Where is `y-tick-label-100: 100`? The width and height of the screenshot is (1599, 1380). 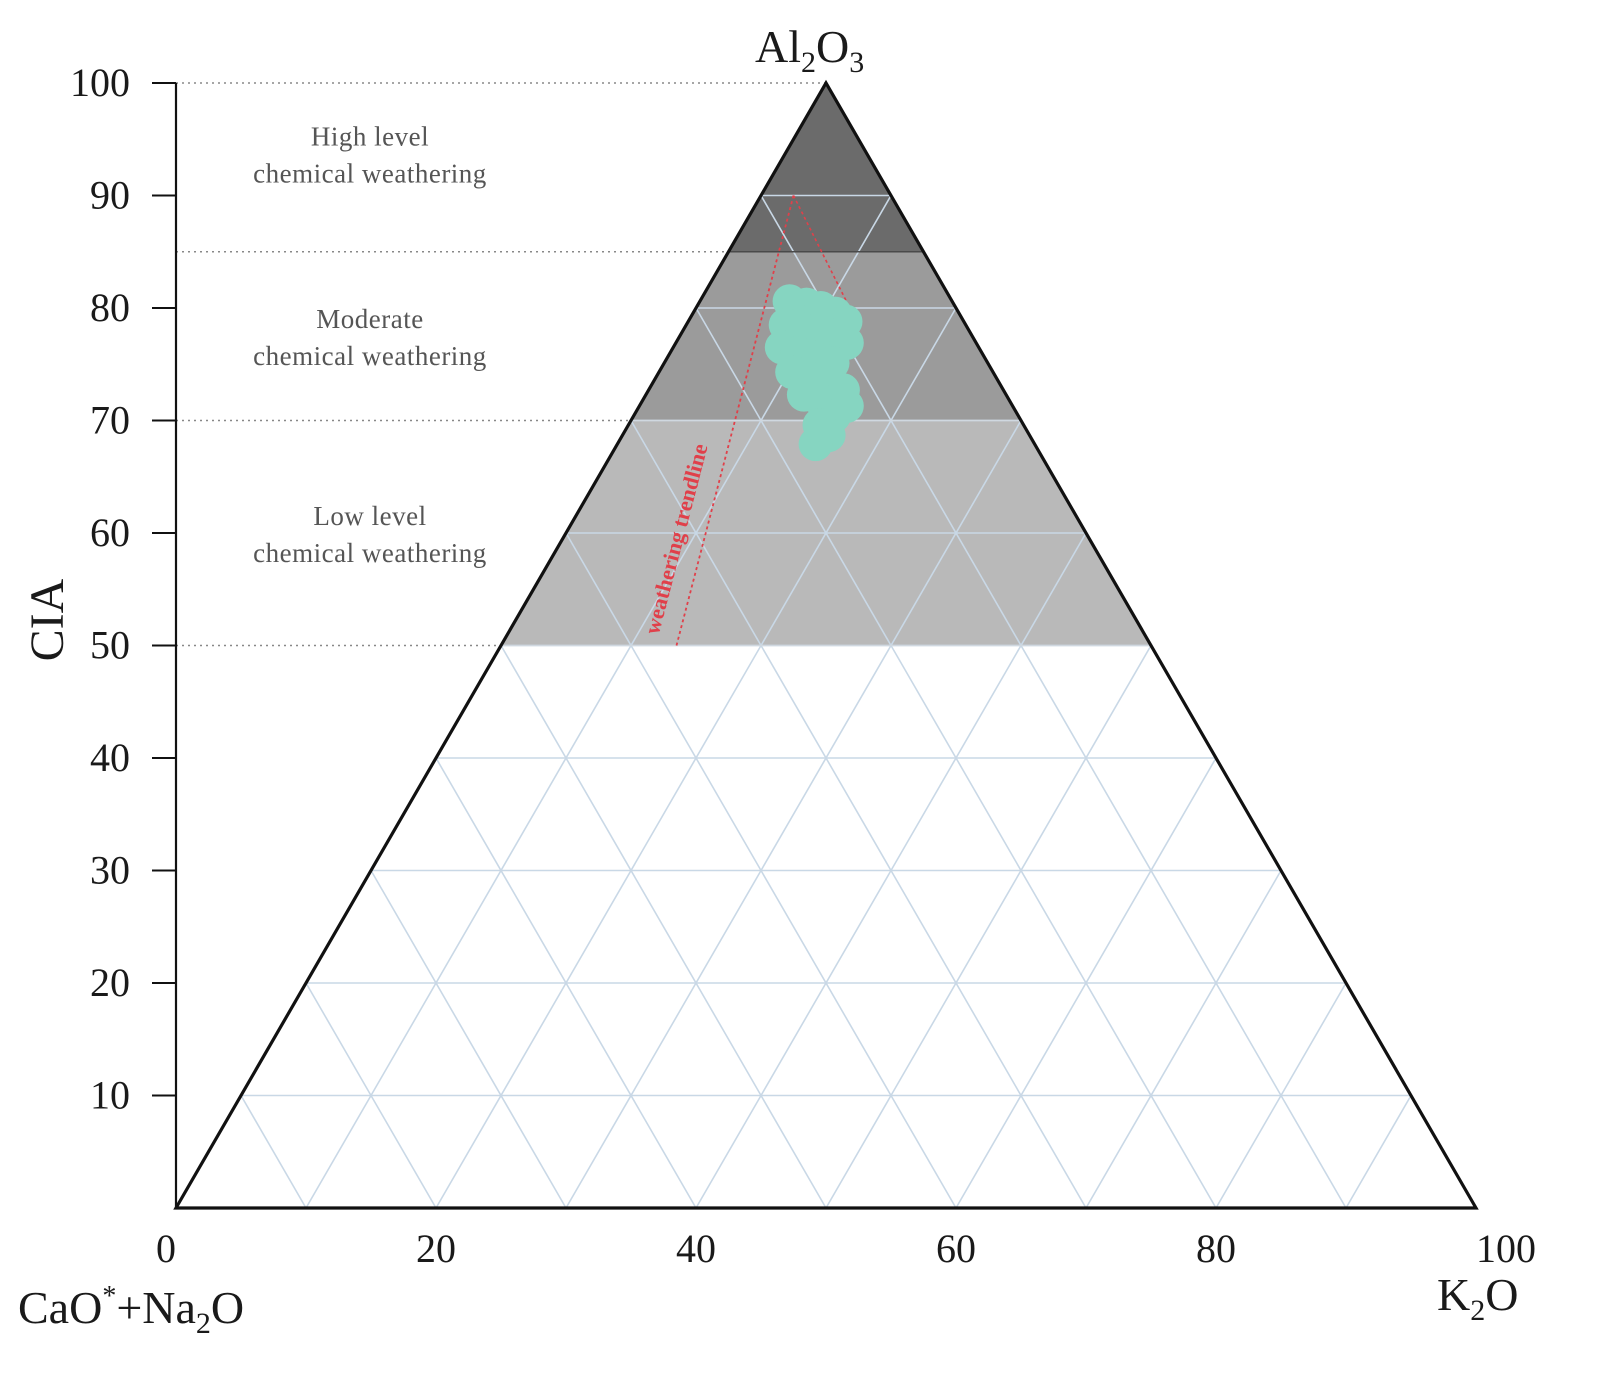 y-tick-label-100: 100 is located at coordinates (100, 82).